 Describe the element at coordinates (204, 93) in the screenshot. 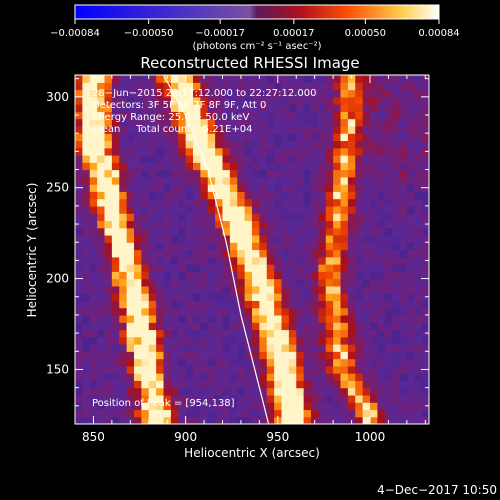

I see `info-line-time: 28−Jun−2015 22:17:12.000 to 22:27:12.000` at that location.